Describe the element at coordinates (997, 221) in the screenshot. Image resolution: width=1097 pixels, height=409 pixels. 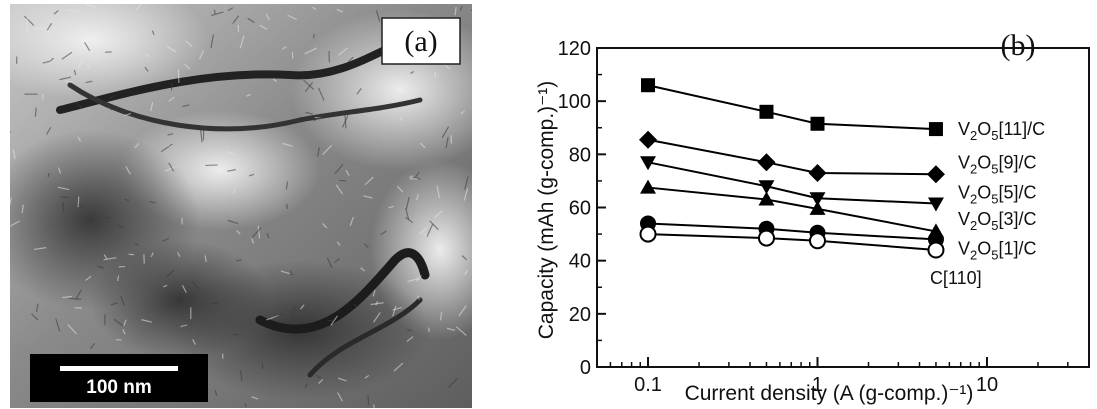
I see `series-label: V2O5[3]/C` at that location.